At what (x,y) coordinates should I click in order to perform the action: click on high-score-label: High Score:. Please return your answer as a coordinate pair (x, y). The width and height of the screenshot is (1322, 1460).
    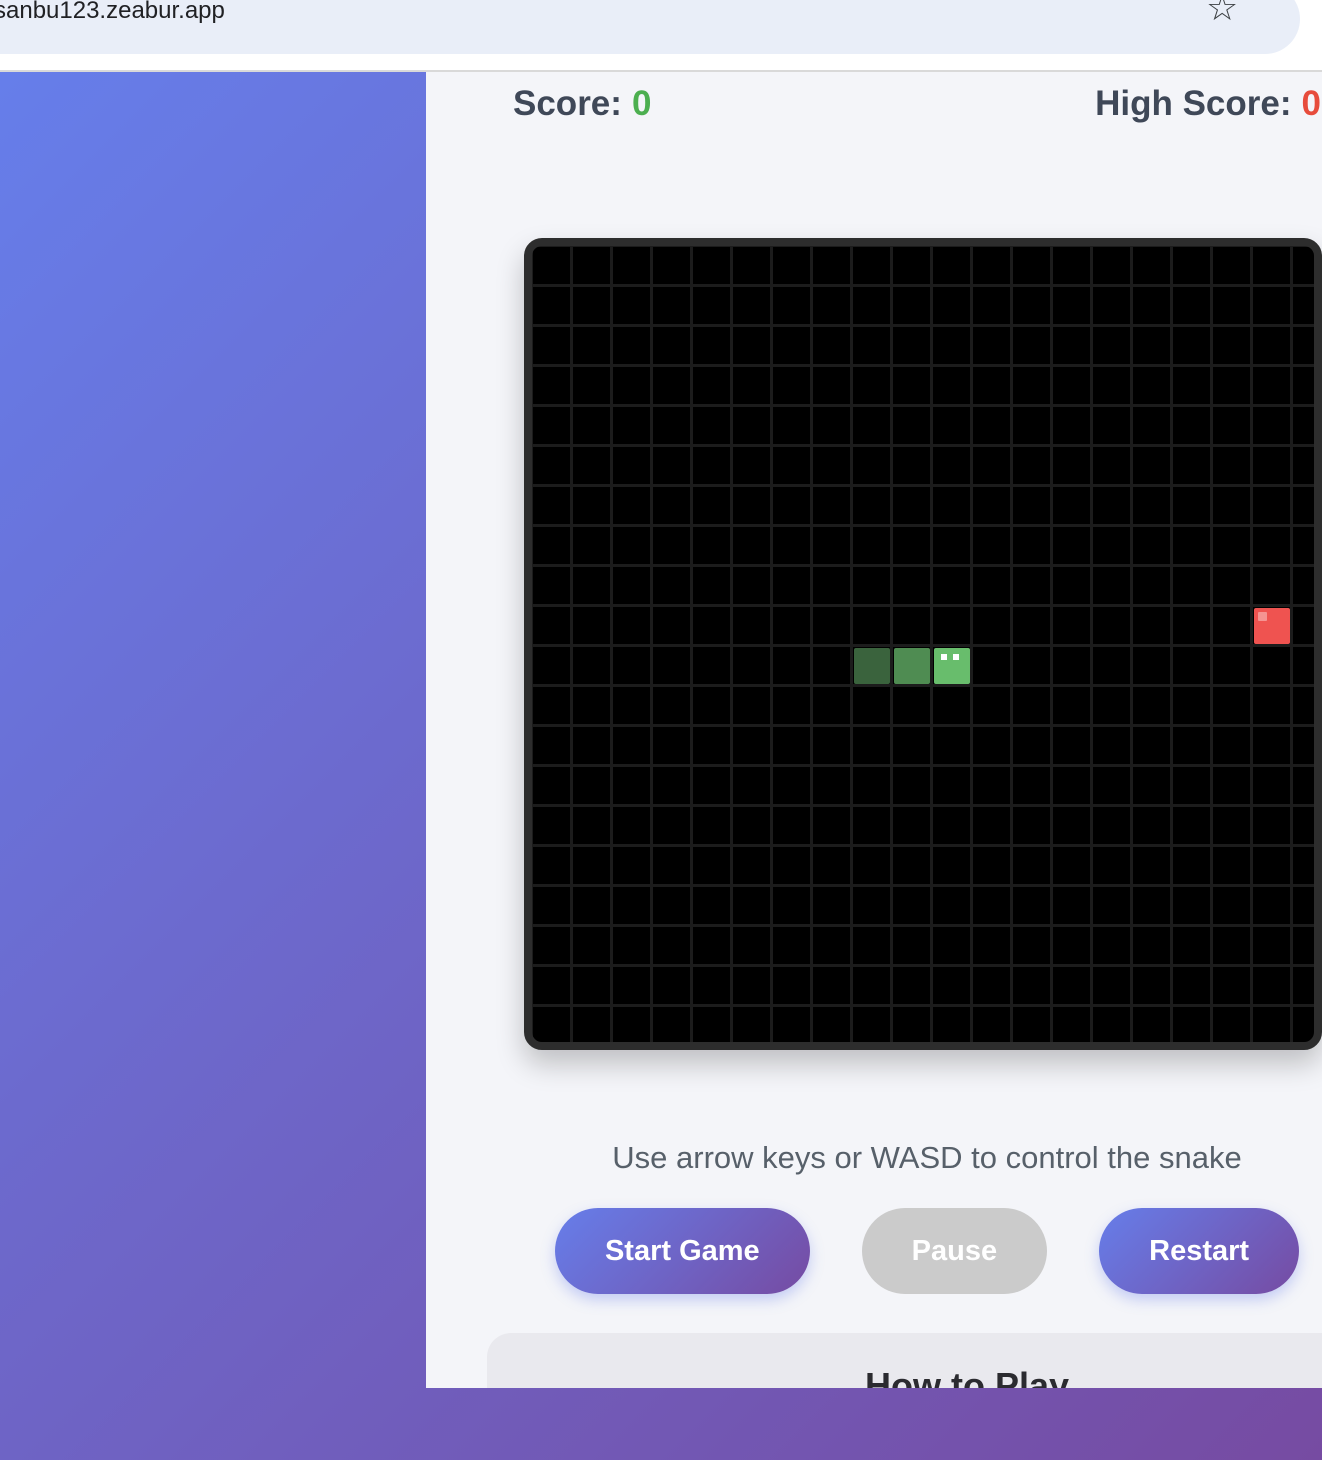
    Looking at the image, I should click on (1193, 103).